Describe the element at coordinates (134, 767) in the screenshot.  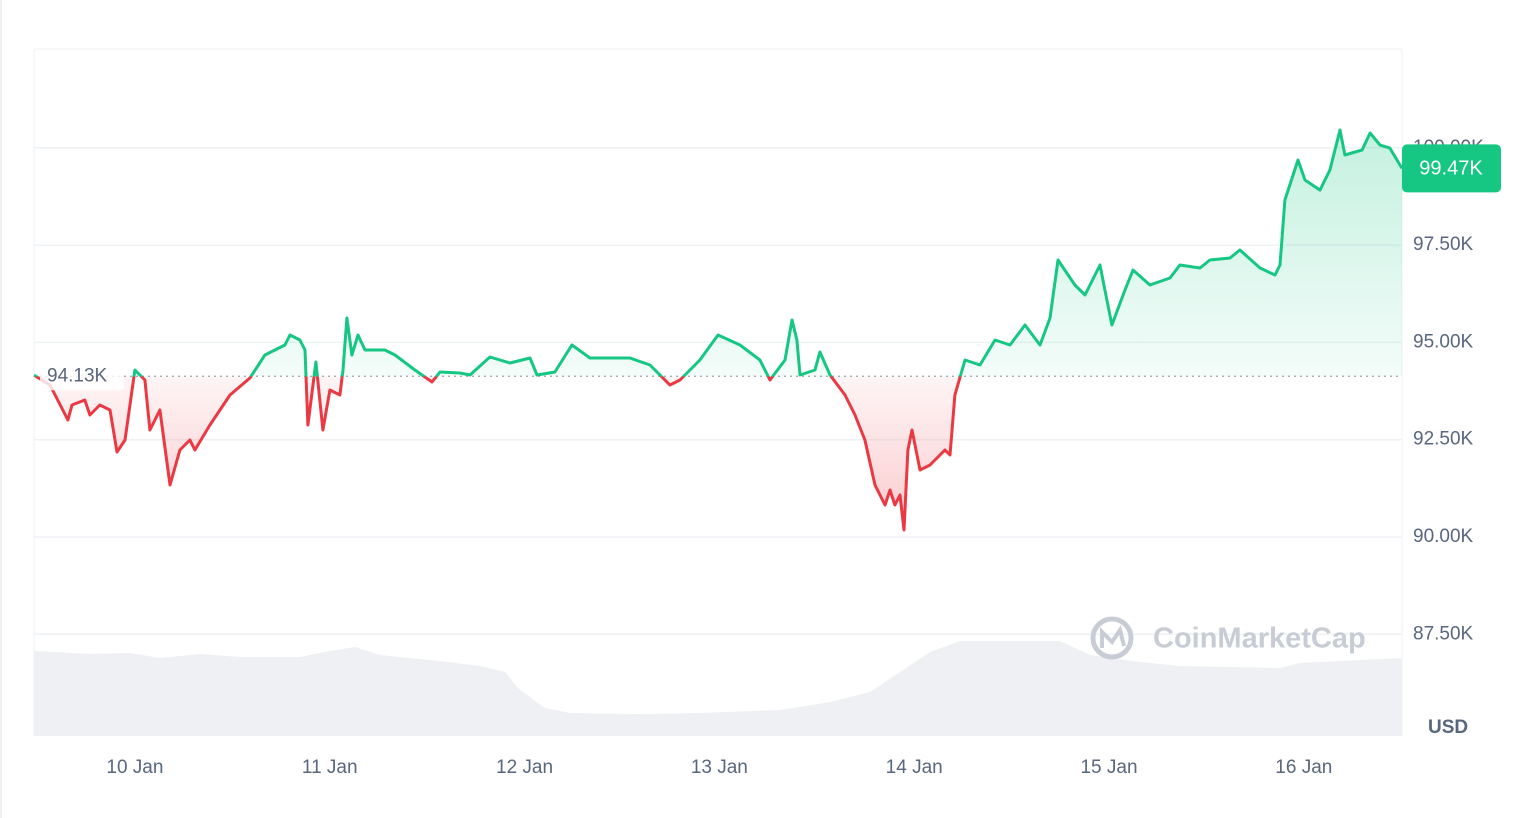
I see `x-tick-label: 10 Jan` at that location.